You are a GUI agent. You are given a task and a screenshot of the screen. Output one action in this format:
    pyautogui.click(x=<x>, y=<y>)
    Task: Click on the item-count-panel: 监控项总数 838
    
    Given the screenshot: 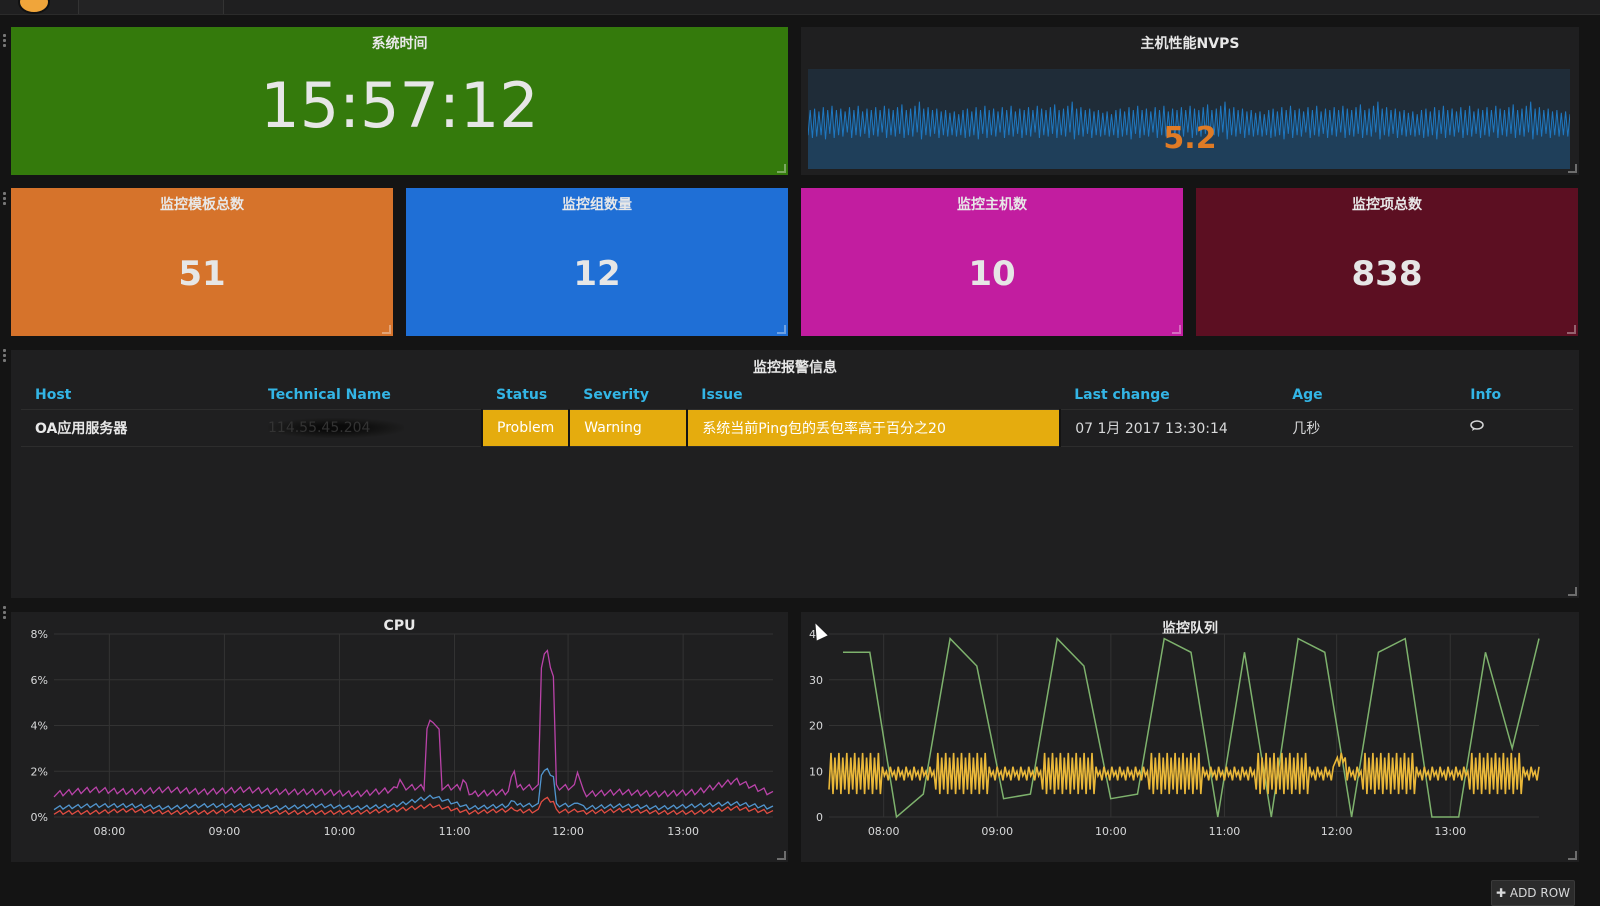 What is the action you would take?
    pyautogui.click(x=1387, y=262)
    